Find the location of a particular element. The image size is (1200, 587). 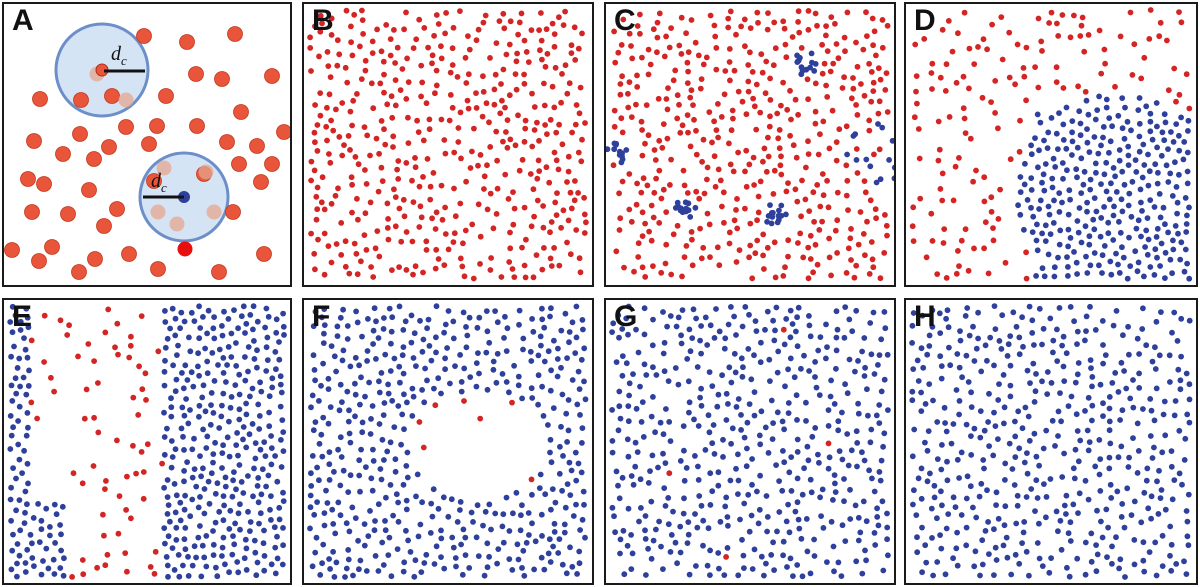

panel-d-plot is located at coordinates (1051, 144).